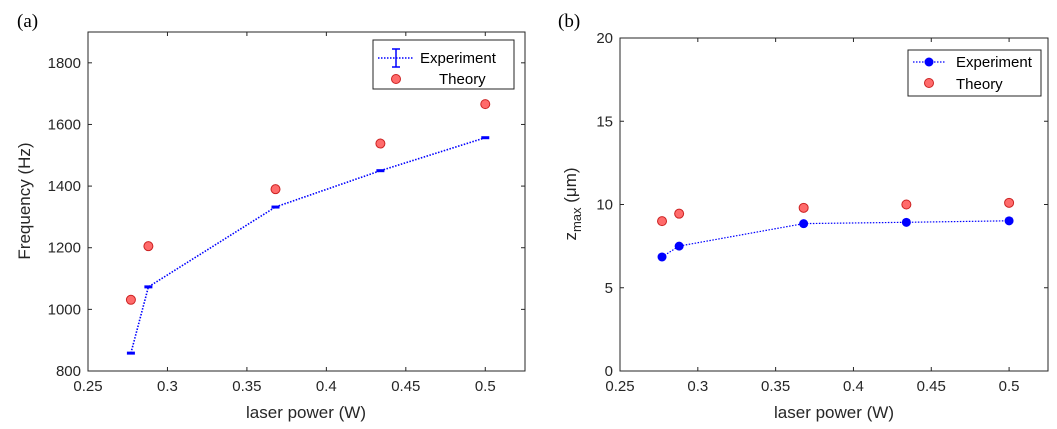 The image size is (1057, 429). I want to click on y-axis-label-b-unit: (μm), so click(570, 187).